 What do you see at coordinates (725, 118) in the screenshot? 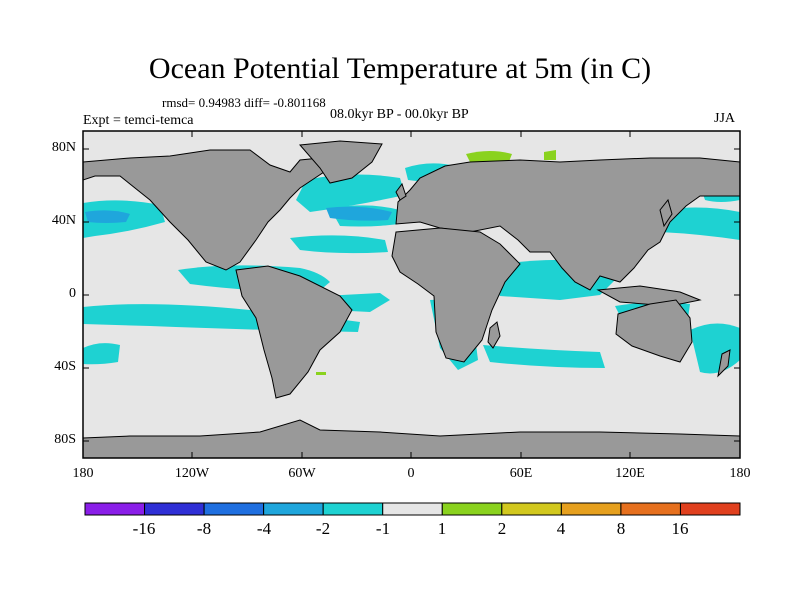
I see `season-label: JJA` at bounding box center [725, 118].